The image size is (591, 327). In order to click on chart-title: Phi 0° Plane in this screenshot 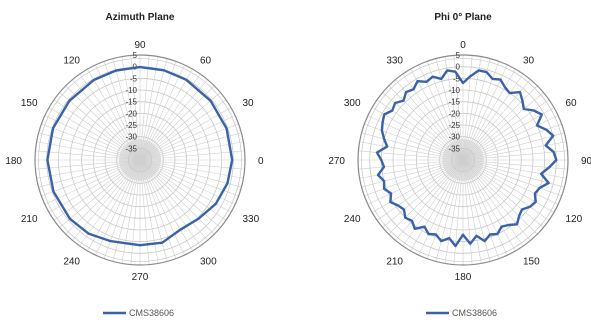, I will do `click(463, 17)`.